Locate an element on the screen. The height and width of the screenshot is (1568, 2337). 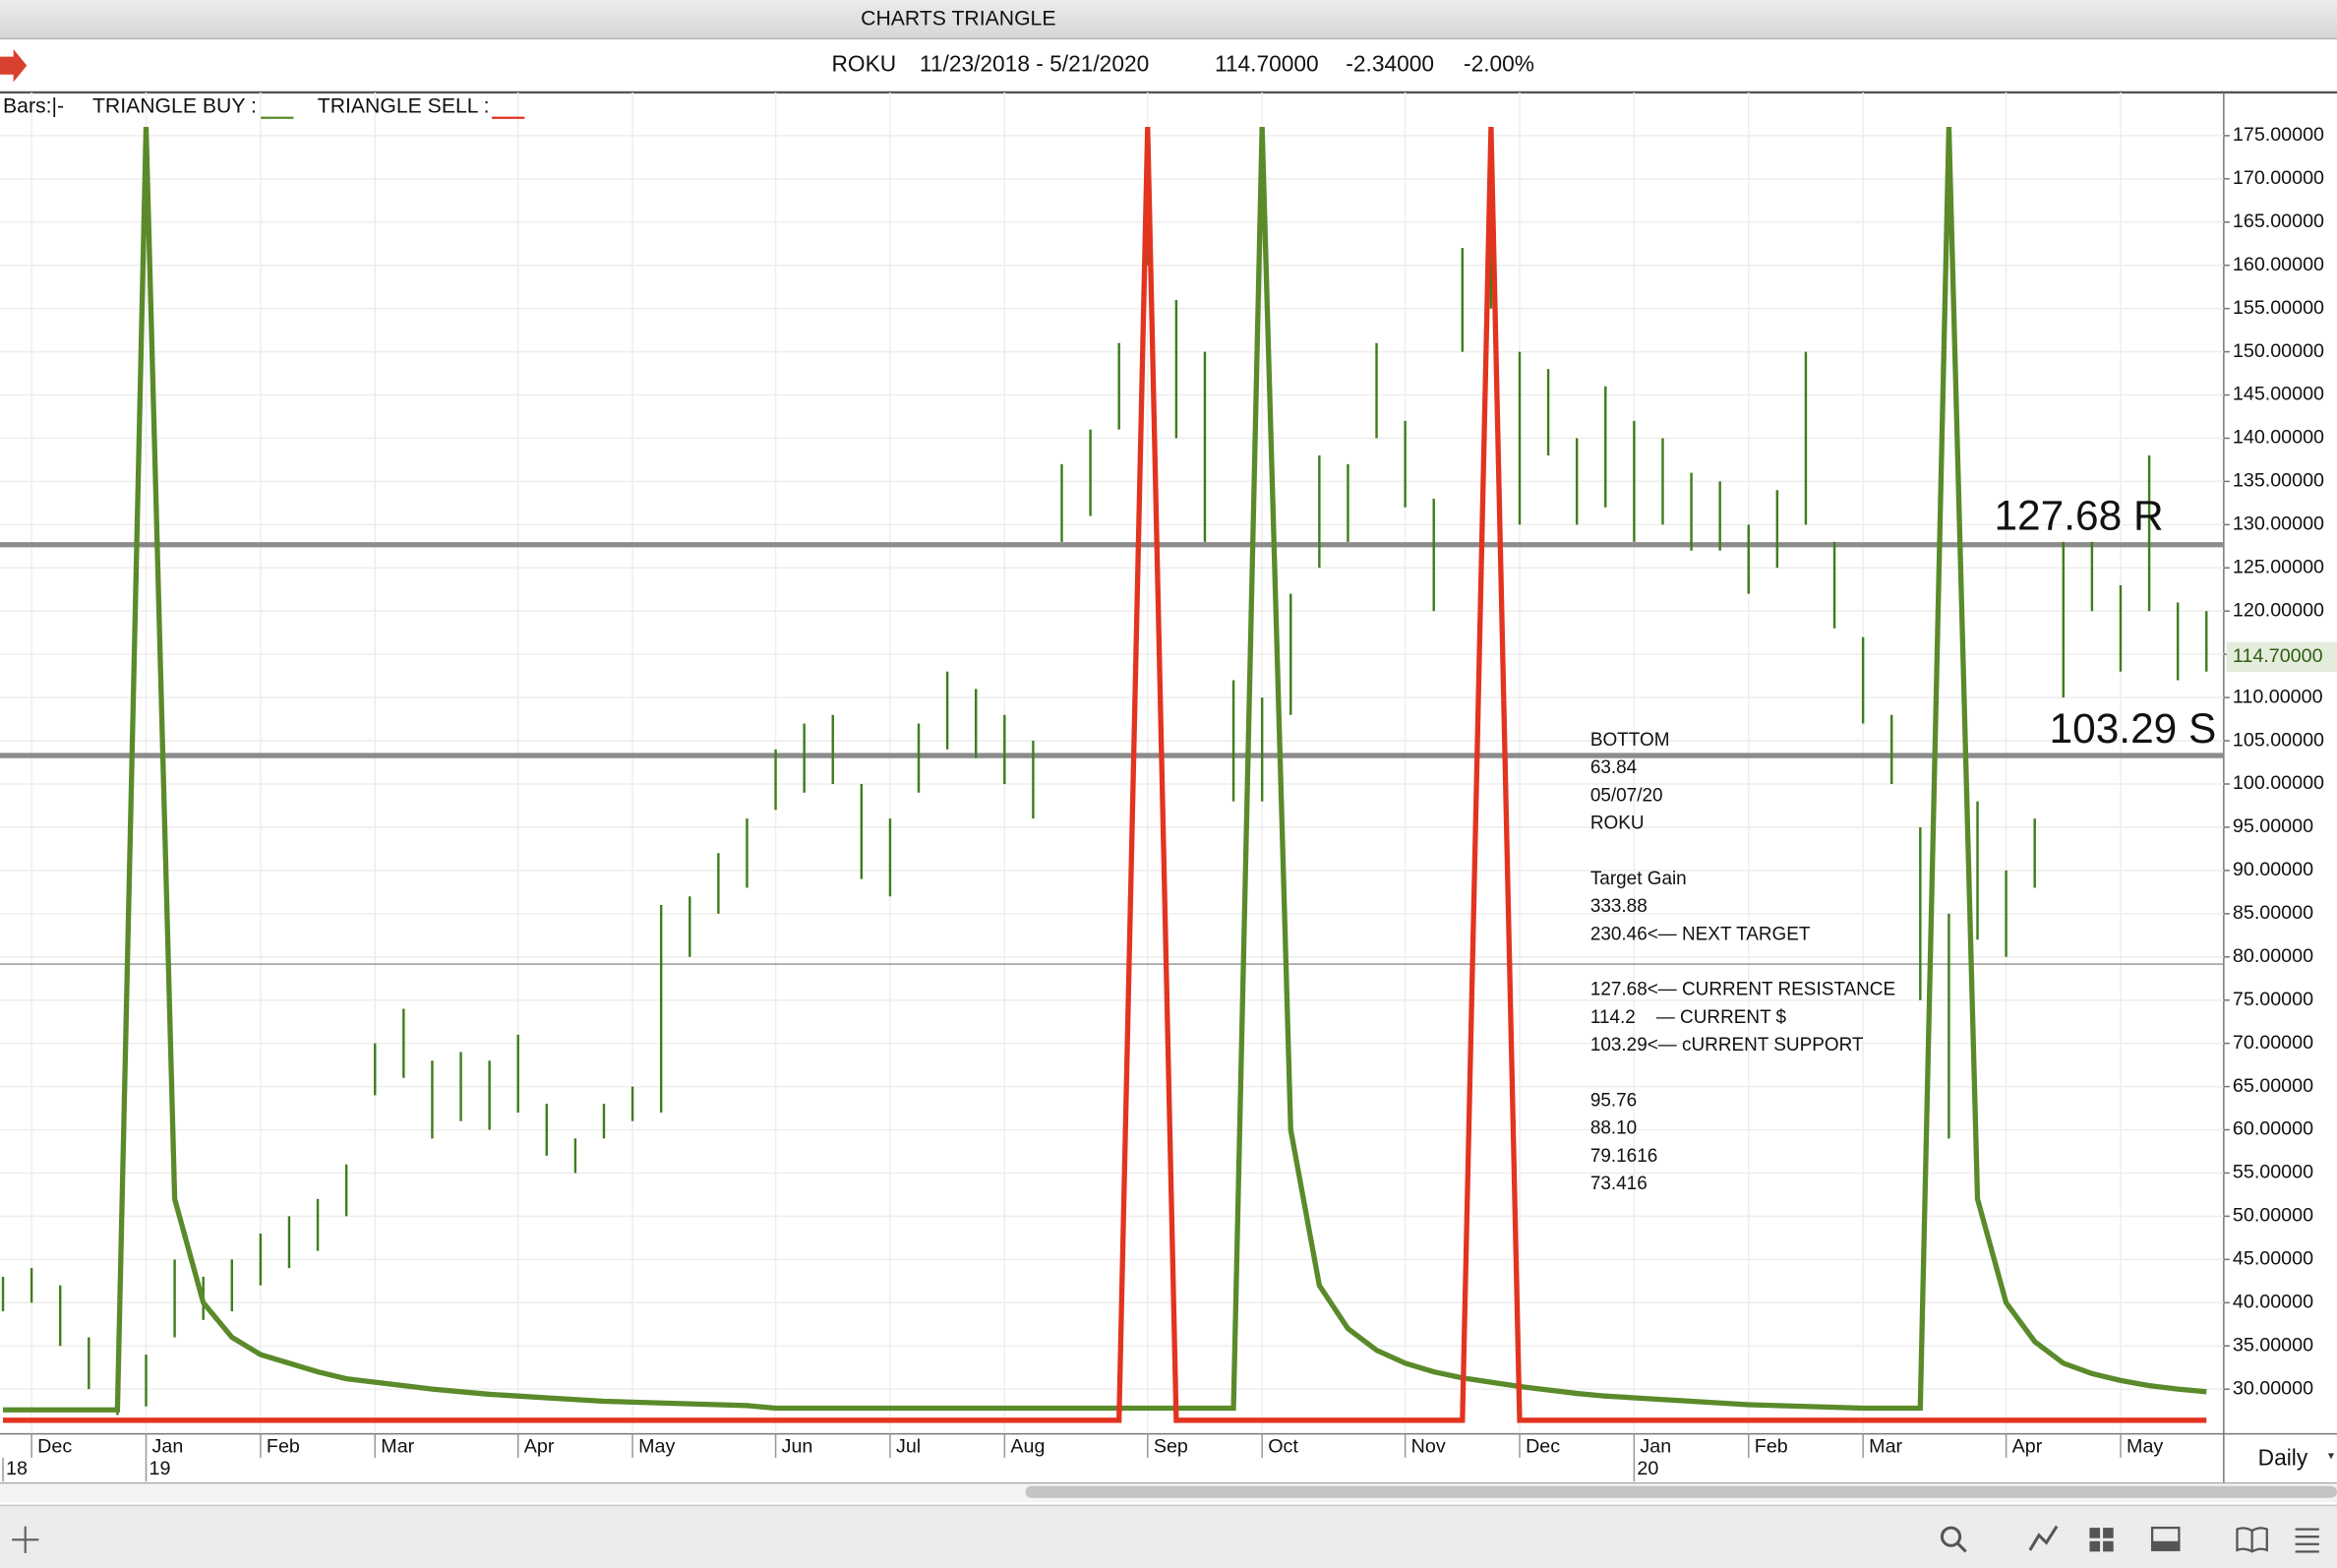
annotation-line: 79.1616 is located at coordinates (1623, 1156).